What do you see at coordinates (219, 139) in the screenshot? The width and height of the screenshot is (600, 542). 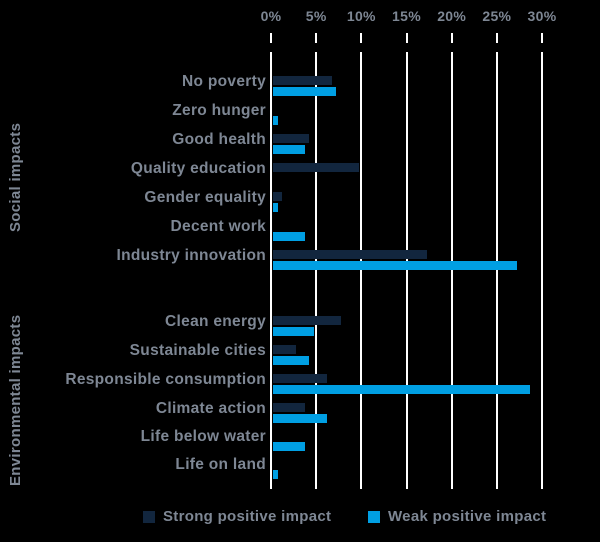 I see `category-label: Good health` at bounding box center [219, 139].